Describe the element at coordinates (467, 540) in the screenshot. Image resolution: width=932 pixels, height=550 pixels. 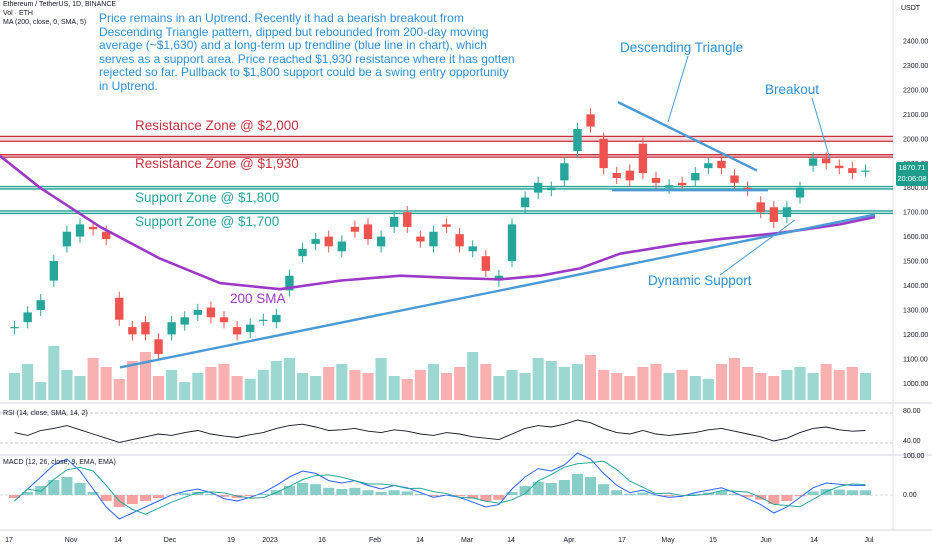
I see `time-tick-label: Mar` at that location.